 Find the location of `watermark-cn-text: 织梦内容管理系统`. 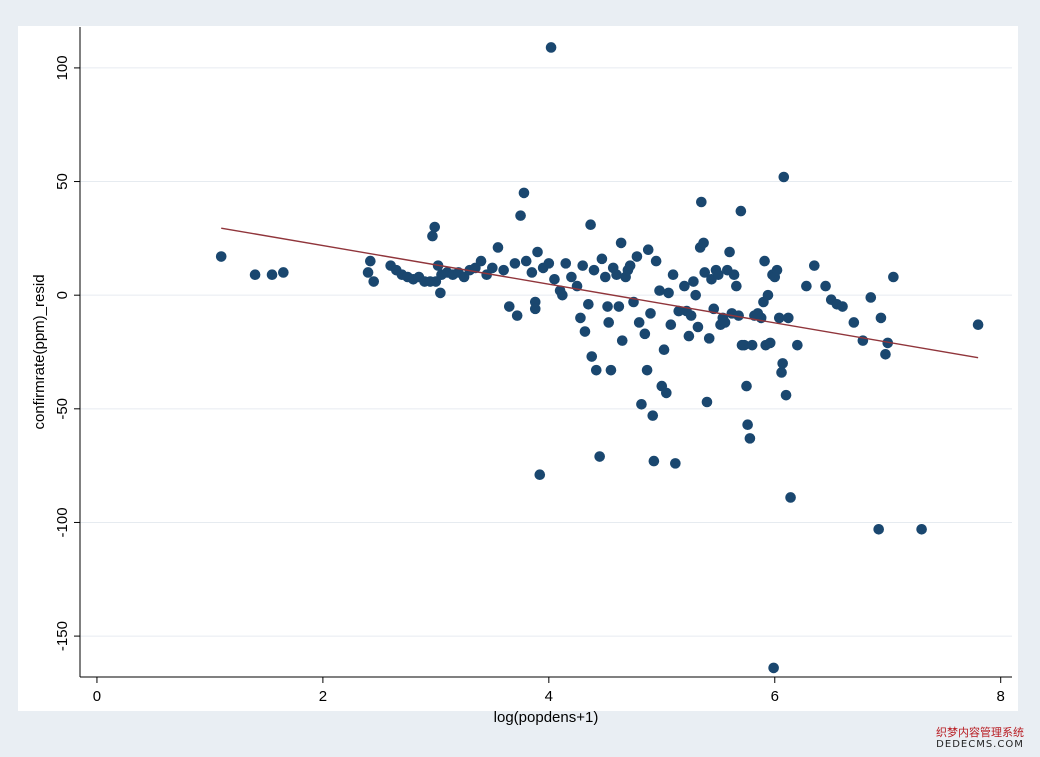

watermark-cn-text: 织梦内容管理系统 is located at coordinates (980, 732).